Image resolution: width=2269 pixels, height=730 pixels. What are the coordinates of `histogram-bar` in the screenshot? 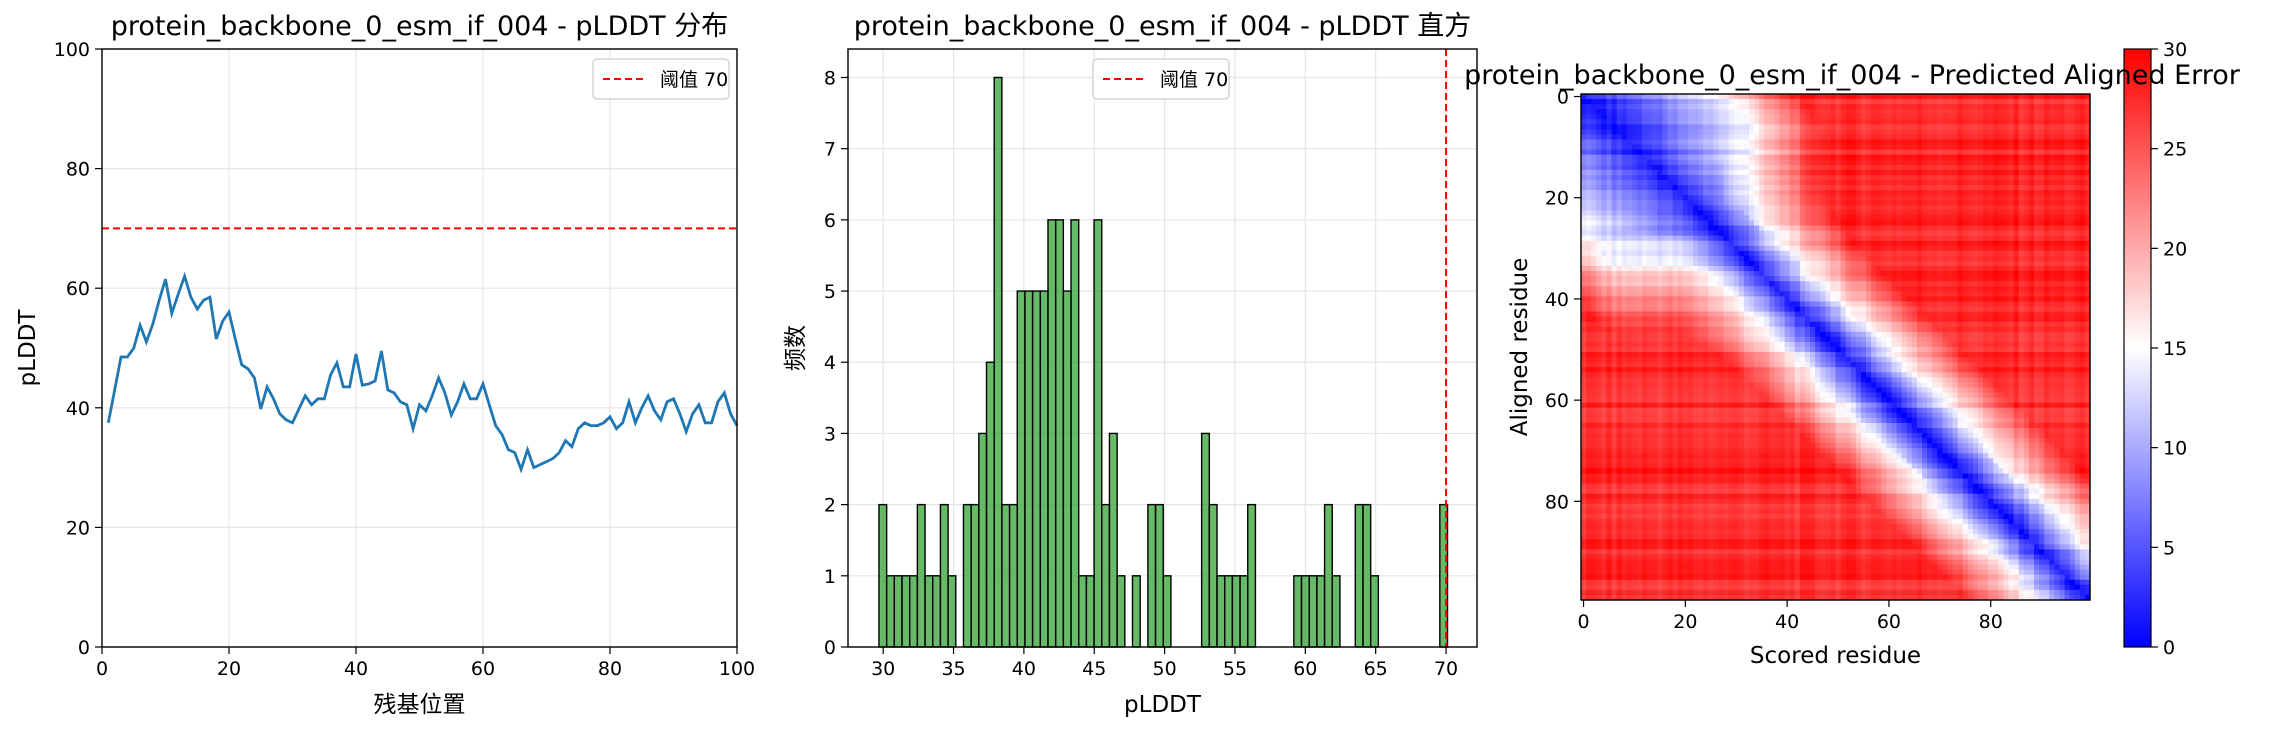 It's located at (1205, 540).